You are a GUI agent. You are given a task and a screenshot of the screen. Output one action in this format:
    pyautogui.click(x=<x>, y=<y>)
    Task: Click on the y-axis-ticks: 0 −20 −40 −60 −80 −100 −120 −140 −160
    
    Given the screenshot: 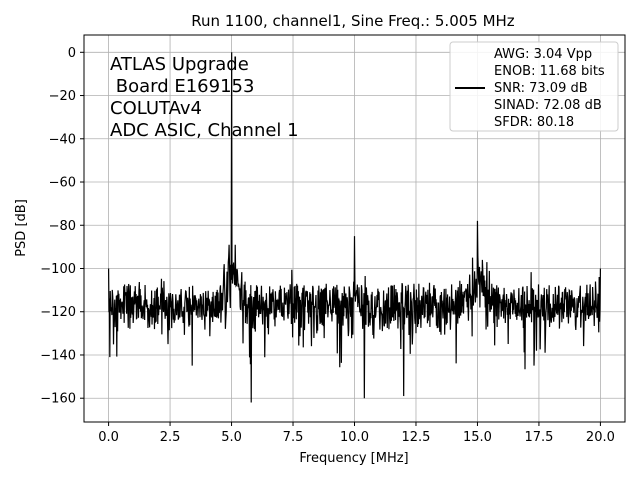 What is the action you would take?
    pyautogui.click(x=62, y=226)
    